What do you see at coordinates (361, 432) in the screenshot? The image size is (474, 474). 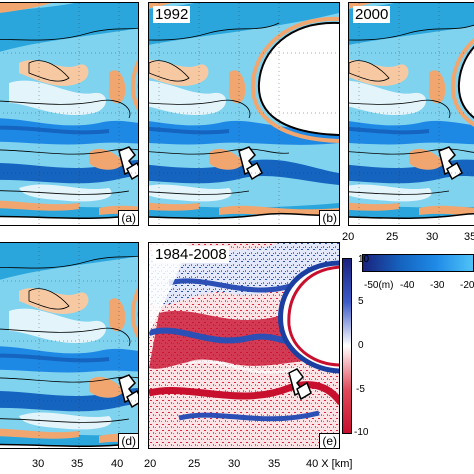 I see `change-colorbar-label: -10` at bounding box center [361, 432].